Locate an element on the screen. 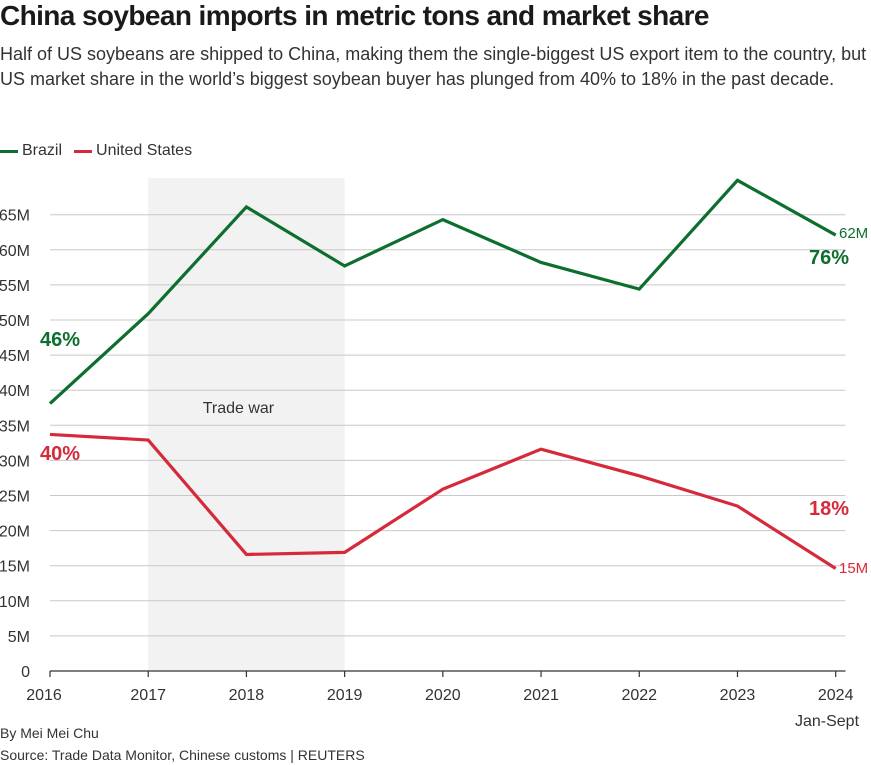  y-tick-label: 55M is located at coordinates (15, 286).